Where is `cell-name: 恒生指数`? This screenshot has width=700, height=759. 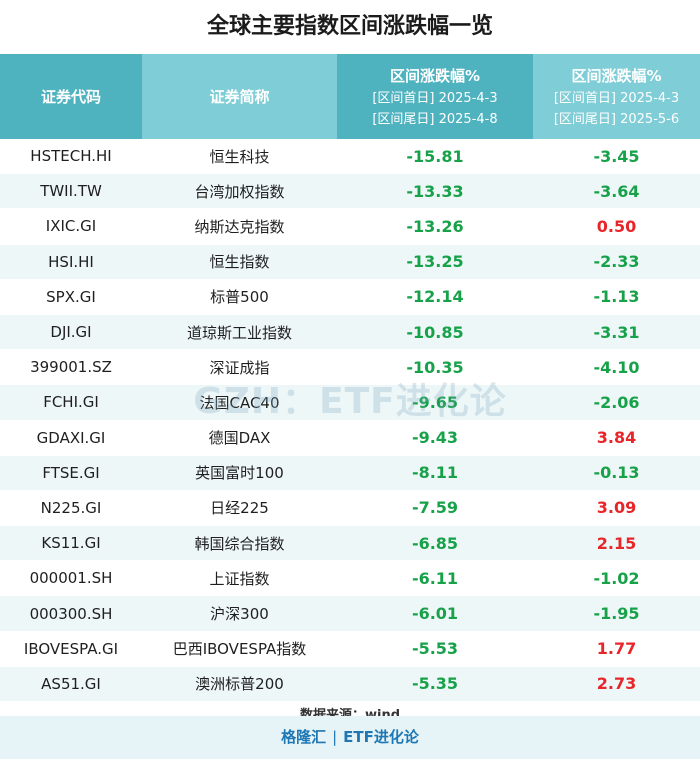 cell-name: 恒生指数 is located at coordinates (239, 262).